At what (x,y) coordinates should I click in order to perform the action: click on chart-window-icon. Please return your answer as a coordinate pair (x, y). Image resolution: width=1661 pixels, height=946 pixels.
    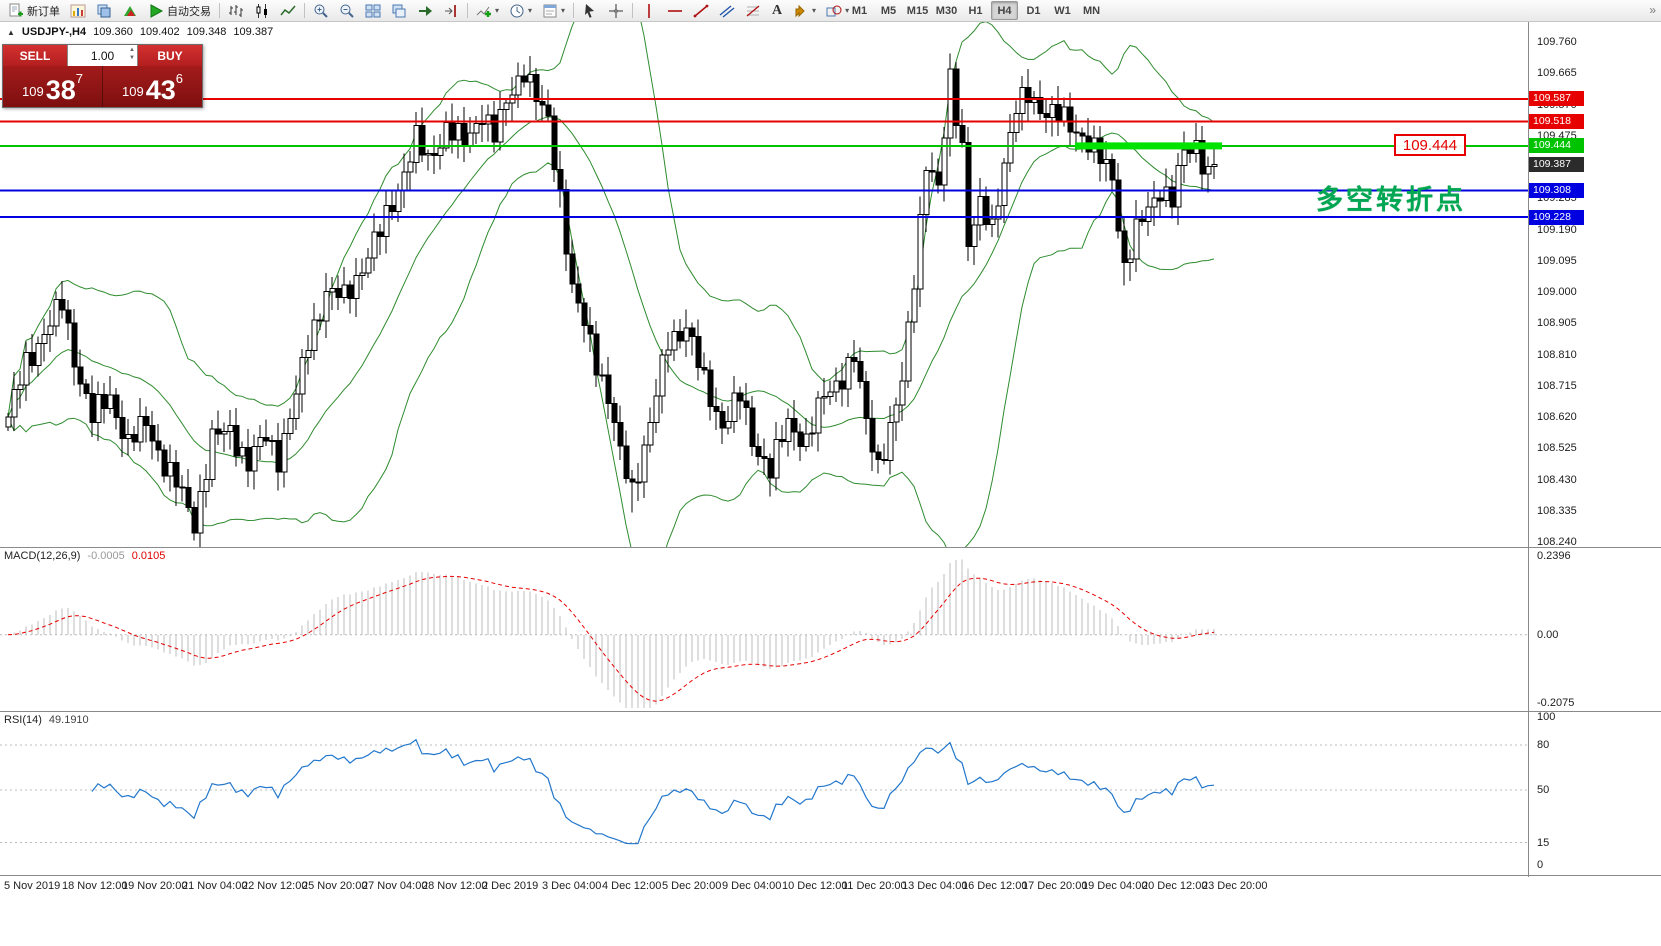
    Looking at the image, I should click on (78, 10).